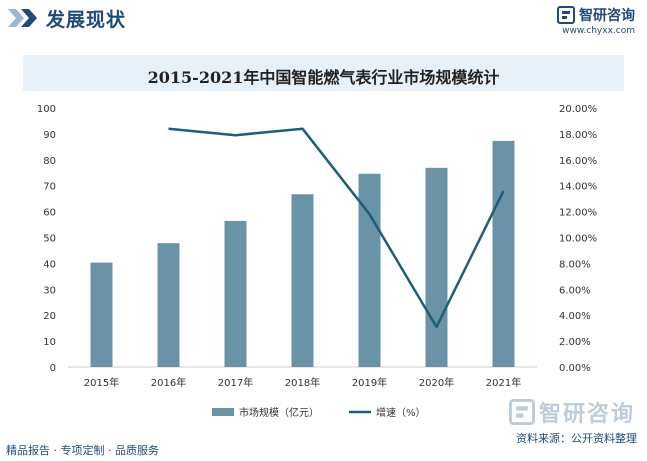 Image resolution: width=647 pixels, height=461 pixels. What do you see at coordinates (49, 316) in the screenshot?
I see `y-tick-label: 20` at bounding box center [49, 316].